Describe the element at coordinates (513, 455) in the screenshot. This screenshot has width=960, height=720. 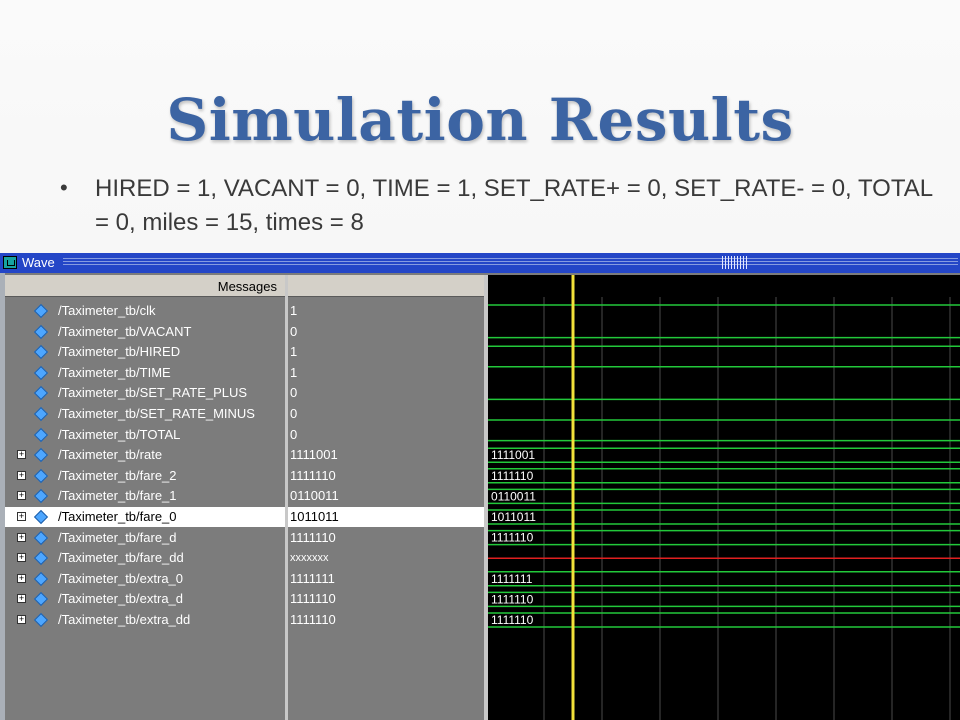
I see `bus-value-label: 1111001` at that location.